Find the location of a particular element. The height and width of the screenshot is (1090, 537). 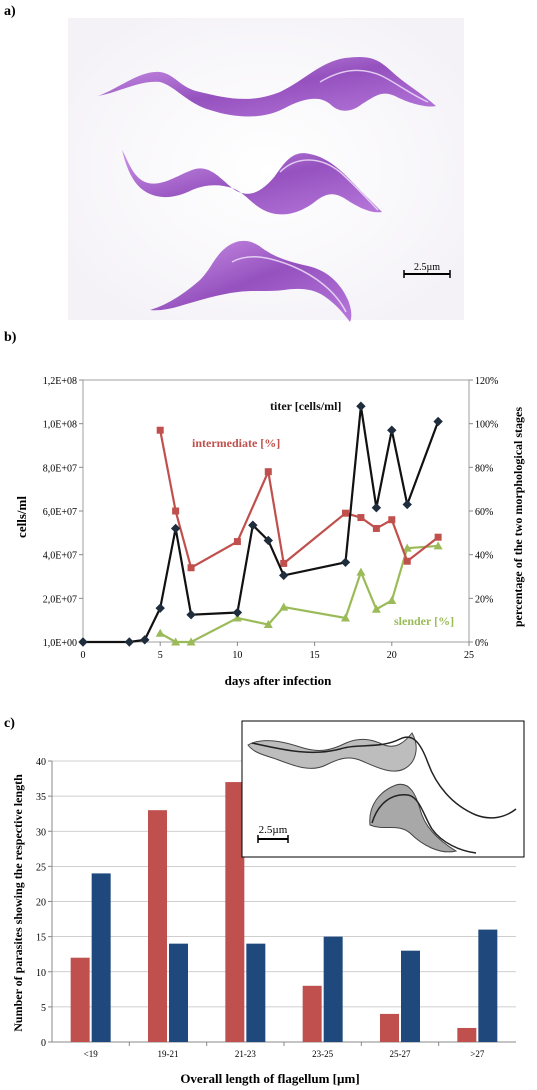

x-tick-label: 23-25 is located at coordinates (322, 1054).